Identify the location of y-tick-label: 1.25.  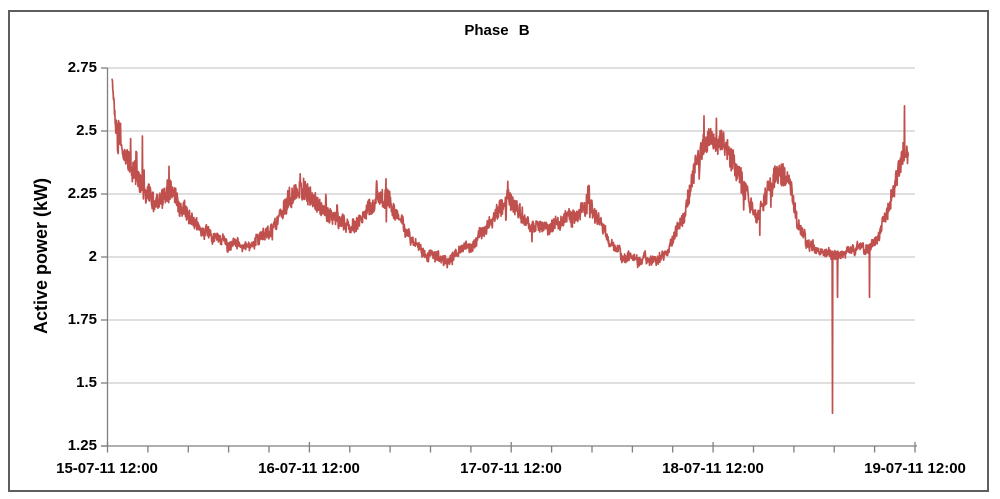
(82, 445).